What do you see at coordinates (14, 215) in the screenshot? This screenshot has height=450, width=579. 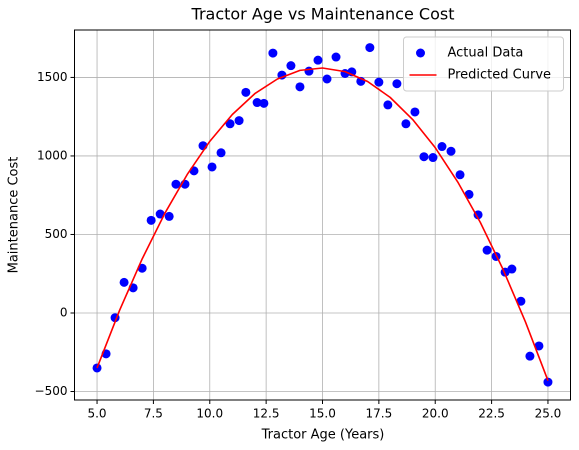 I see `y-axis-label: Maintenance Cost` at bounding box center [14, 215].